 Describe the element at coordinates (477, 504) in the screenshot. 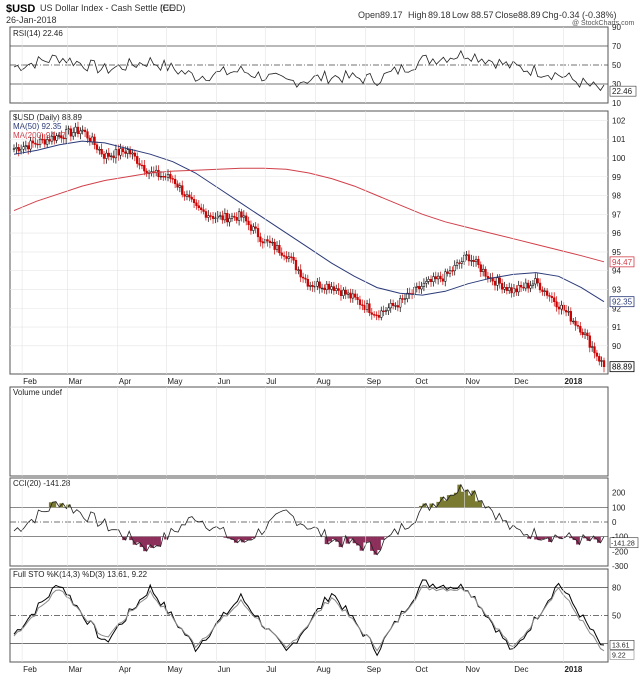

I see `cci-pos-fill` at that location.